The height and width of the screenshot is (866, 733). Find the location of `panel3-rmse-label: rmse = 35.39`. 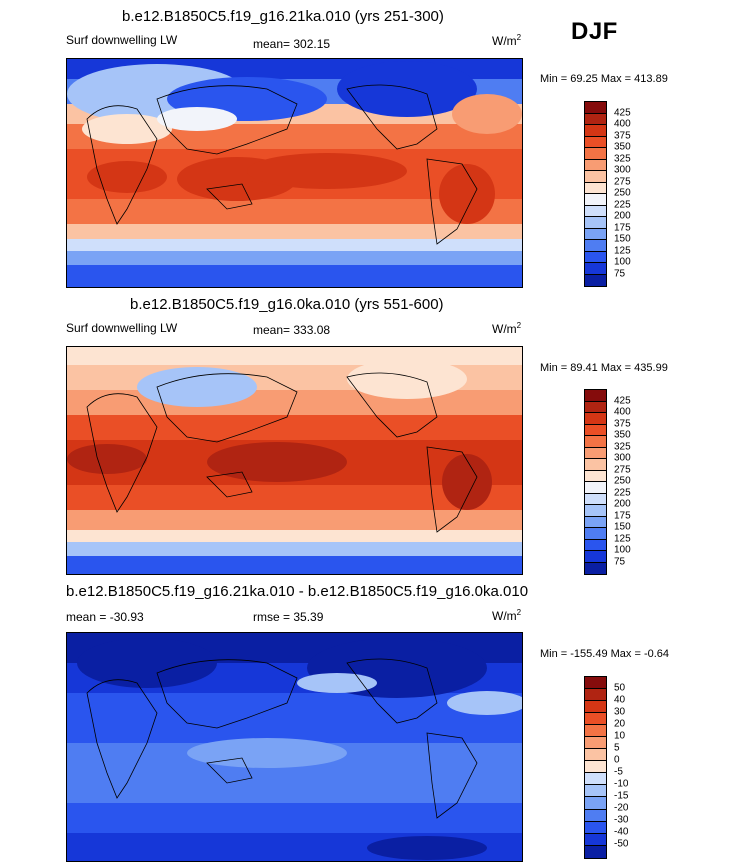

panel3-rmse-label: rmse = 35.39 is located at coordinates (288, 617).